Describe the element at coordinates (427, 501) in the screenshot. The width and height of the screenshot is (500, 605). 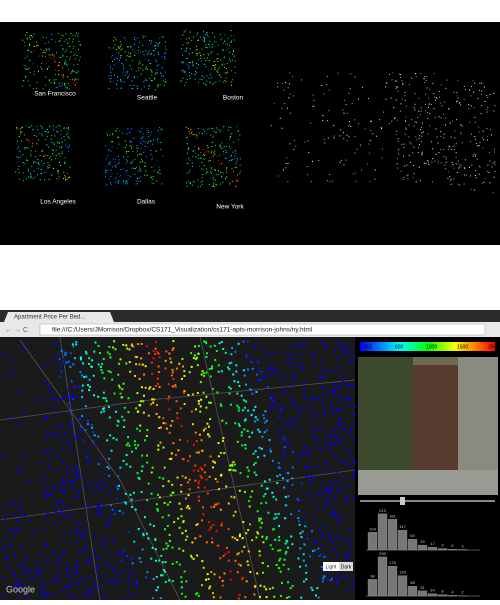
I see `slider` at that location.